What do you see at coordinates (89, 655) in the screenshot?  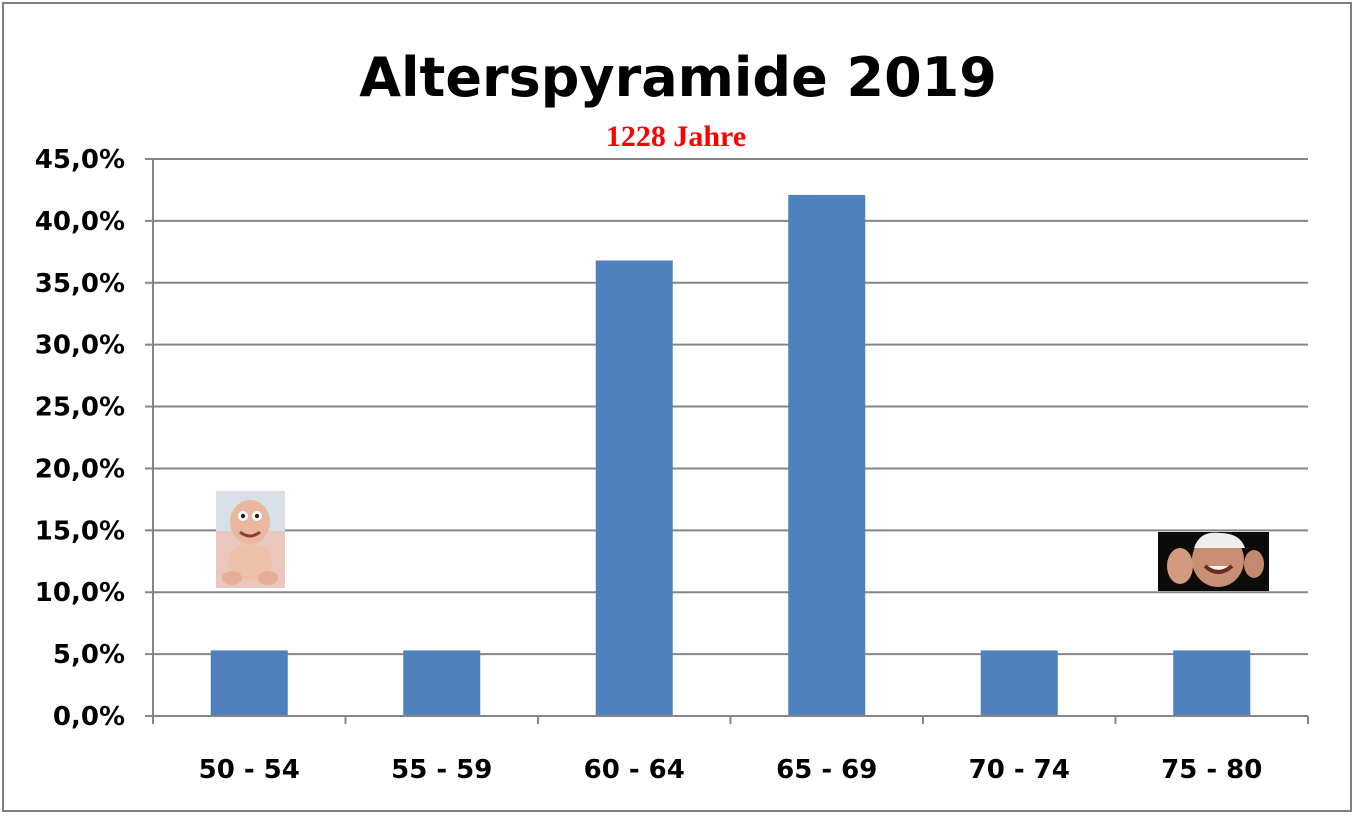 I see `y-tick-label: 5,0%` at bounding box center [89, 655].